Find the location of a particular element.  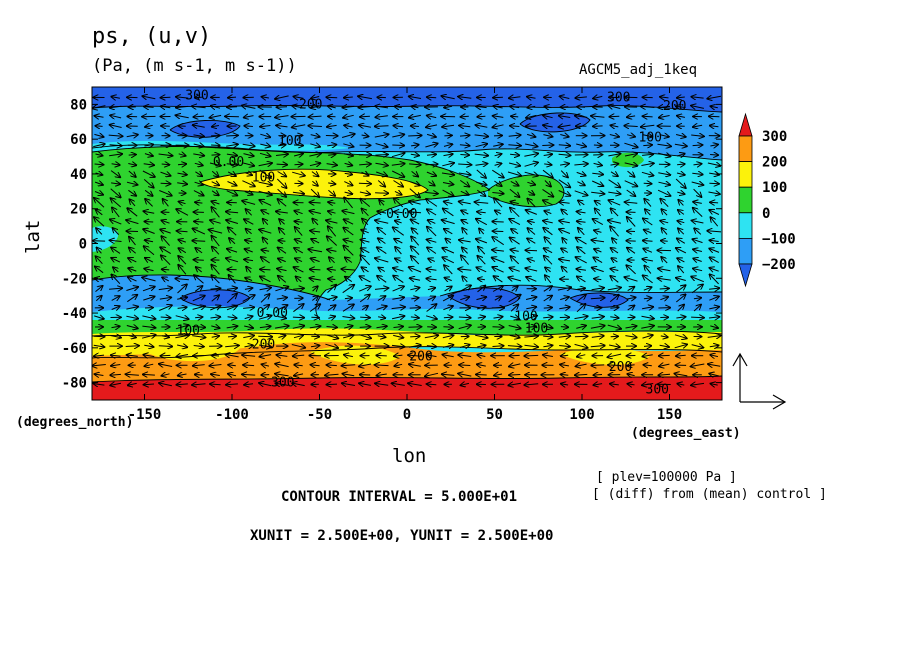

colorbar-segment is located at coordinates (745, 251).